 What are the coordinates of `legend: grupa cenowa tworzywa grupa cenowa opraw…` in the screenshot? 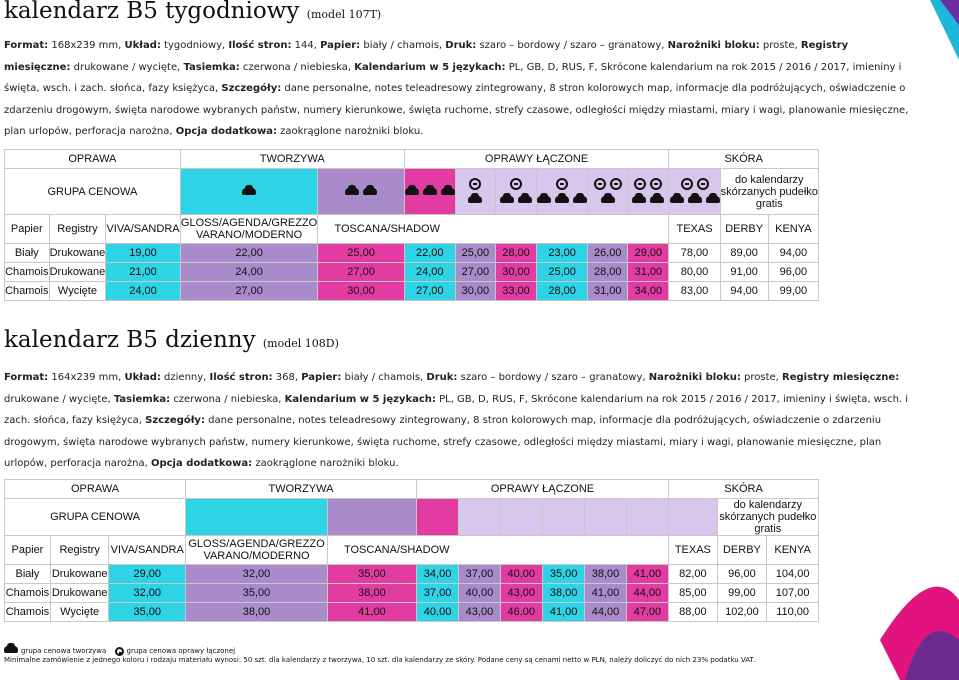 It's located at (119, 649).